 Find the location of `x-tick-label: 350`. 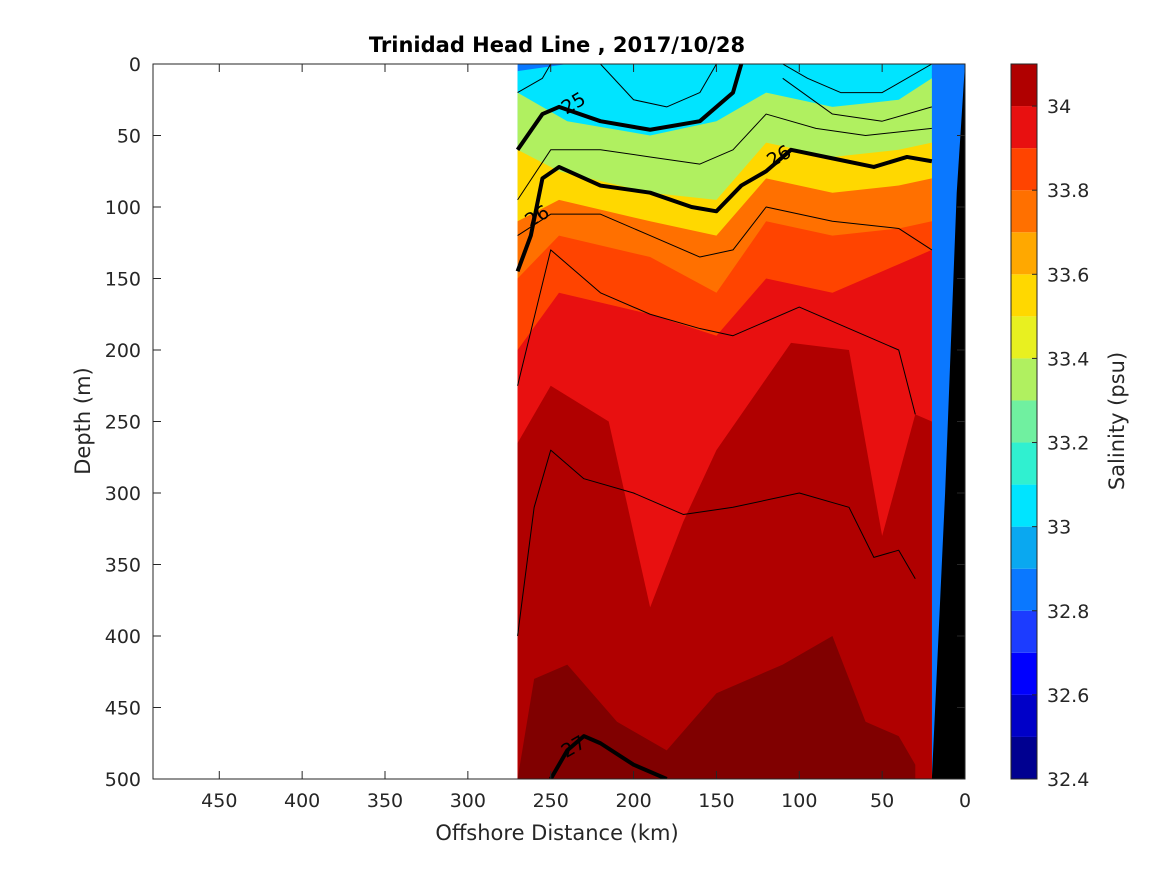

x-tick-label: 350 is located at coordinates (385, 801).